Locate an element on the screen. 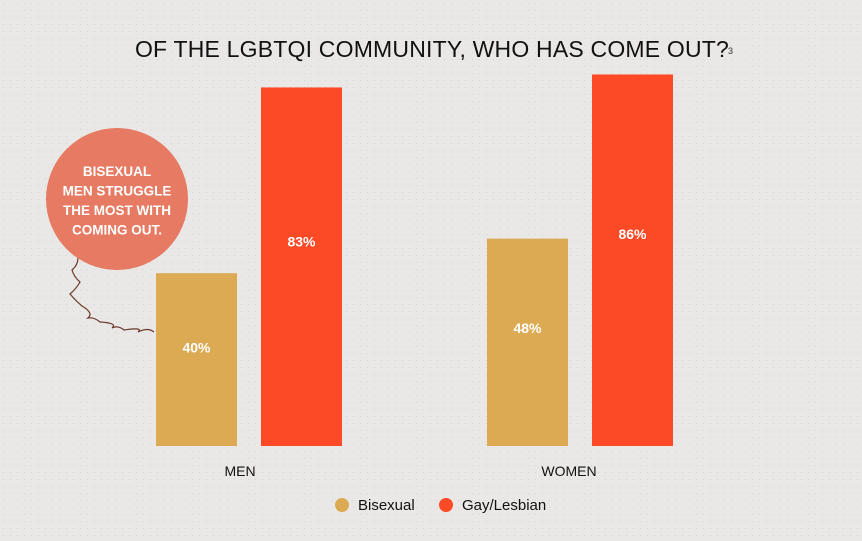 The height and width of the screenshot is (541, 862). footnote-marker: 3 is located at coordinates (730, 51).